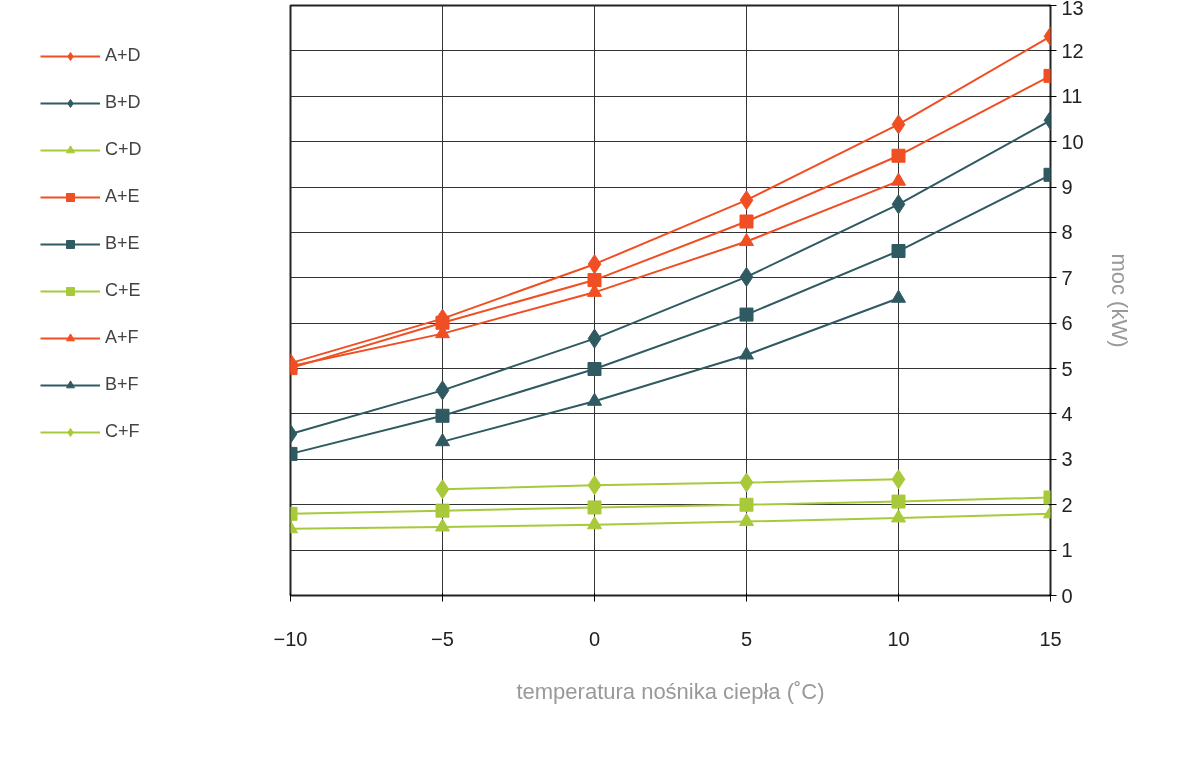 The width and height of the screenshot is (1191, 763). Describe the element at coordinates (123, 55) in the screenshot. I see `legend-label: A+D` at that location.